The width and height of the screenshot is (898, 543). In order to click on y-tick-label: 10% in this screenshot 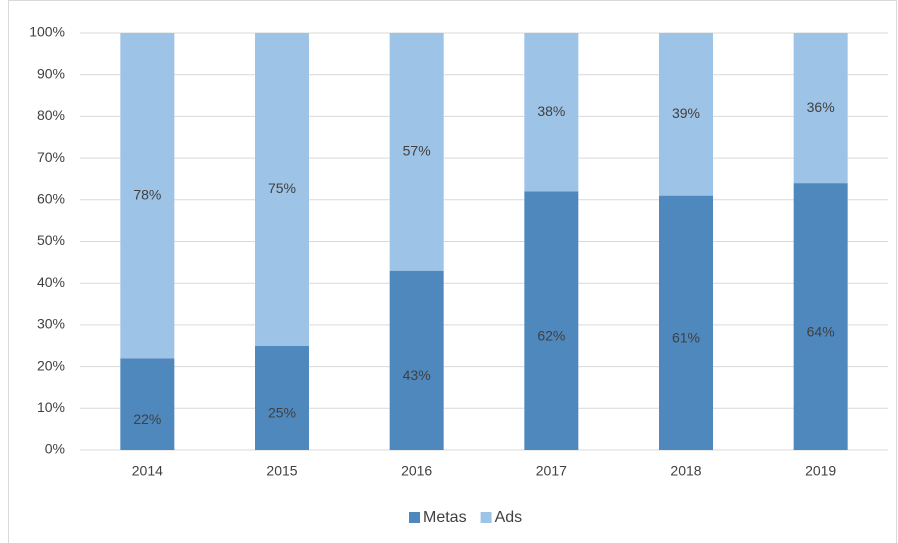, I will do `click(51, 407)`.